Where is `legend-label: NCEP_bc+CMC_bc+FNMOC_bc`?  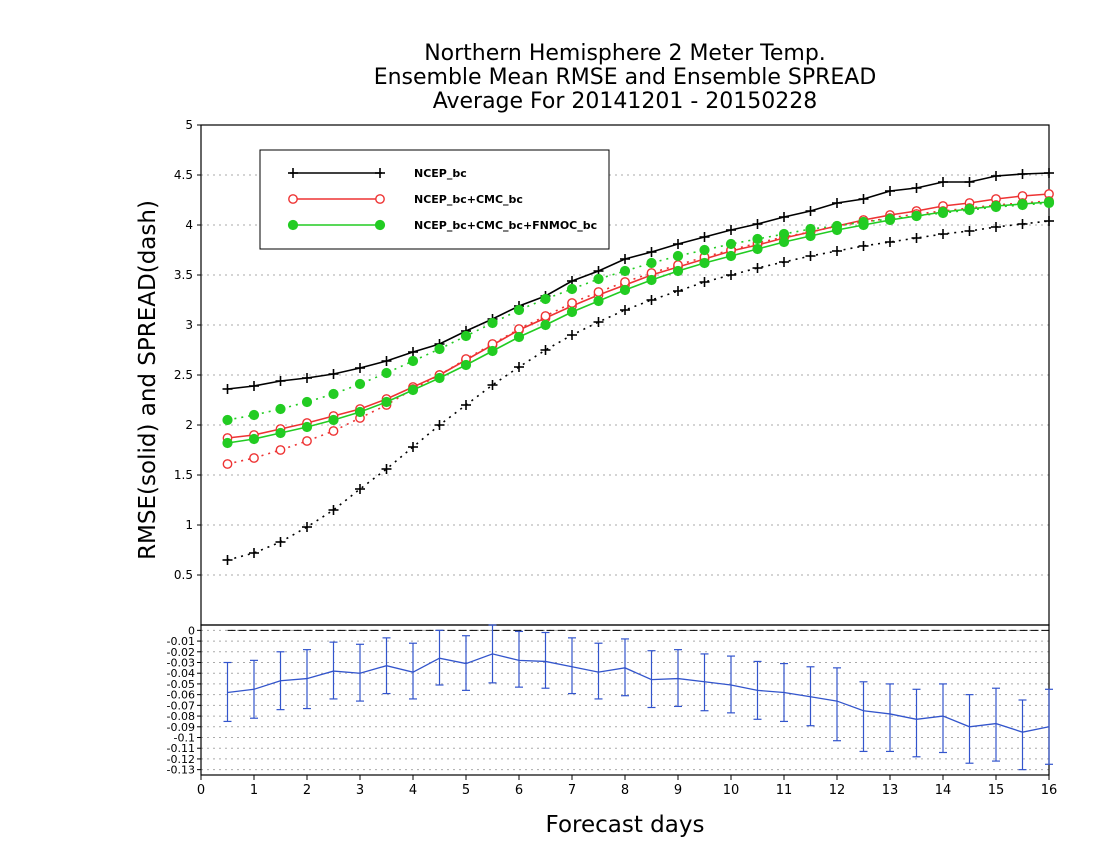 legend-label: NCEP_bc+CMC_bc+FNMOC_bc is located at coordinates (505, 225).